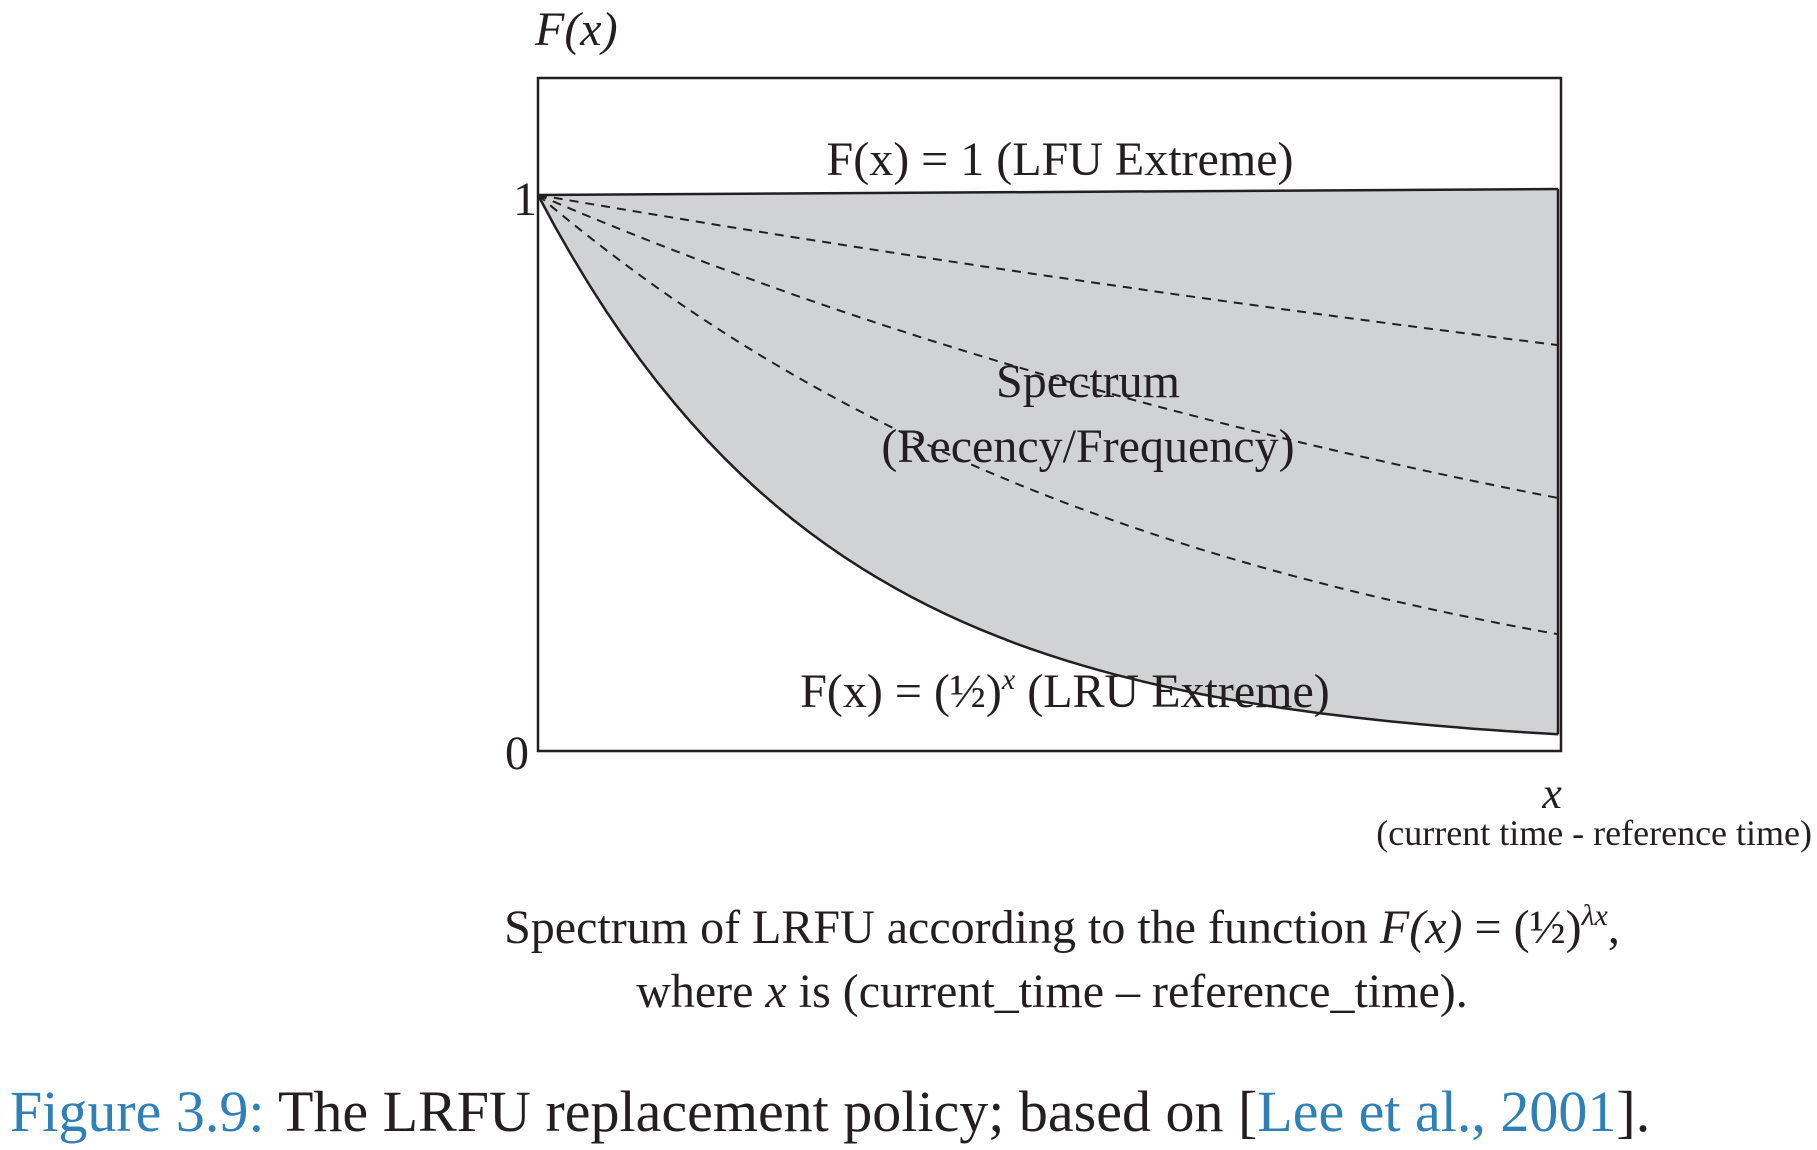  What do you see at coordinates (1437, 1111) in the screenshot?
I see `citation-link: Lee et al., 2001` at bounding box center [1437, 1111].